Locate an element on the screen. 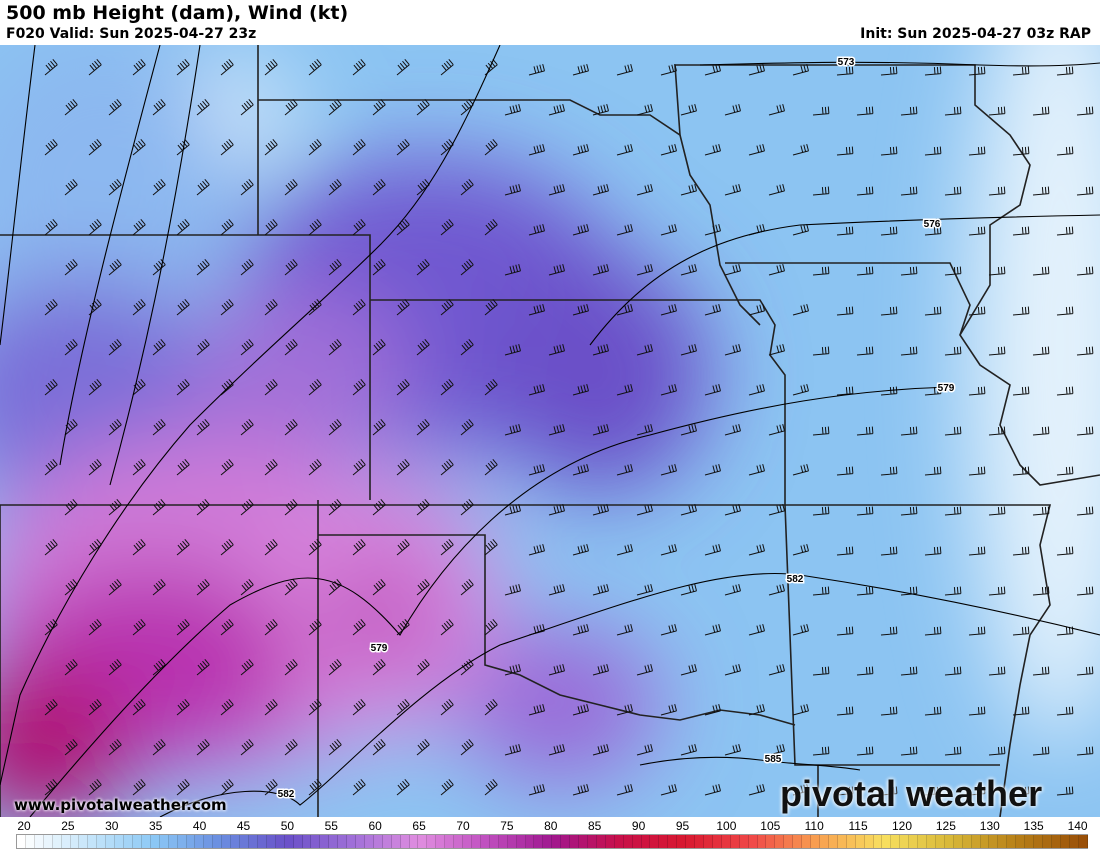  contour-label: 576 is located at coordinates (932, 224).